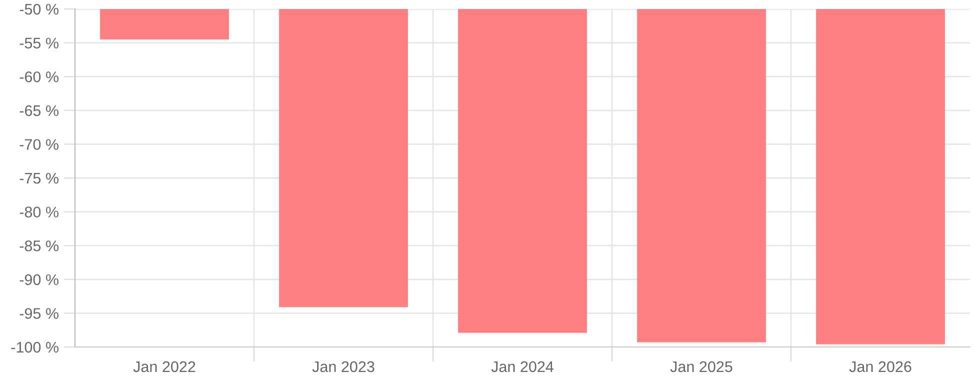 The width and height of the screenshot is (975, 390). What do you see at coordinates (39, 212) in the screenshot?
I see `y-tick-label: -80 %` at bounding box center [39, 212].